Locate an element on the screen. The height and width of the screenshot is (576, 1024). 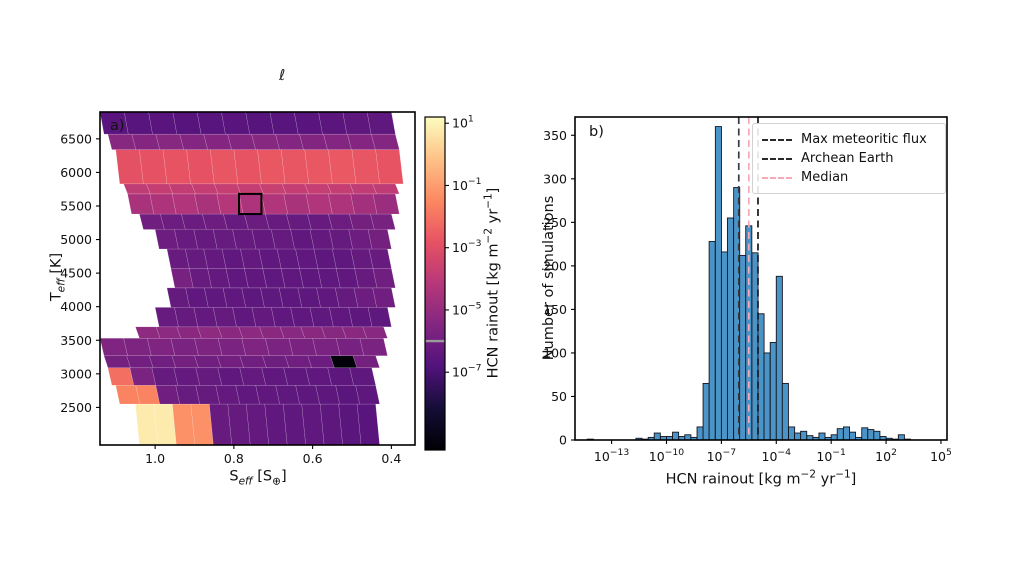
axis-tick-label: 10⁻⁵ is located at coordinates (467, 308).